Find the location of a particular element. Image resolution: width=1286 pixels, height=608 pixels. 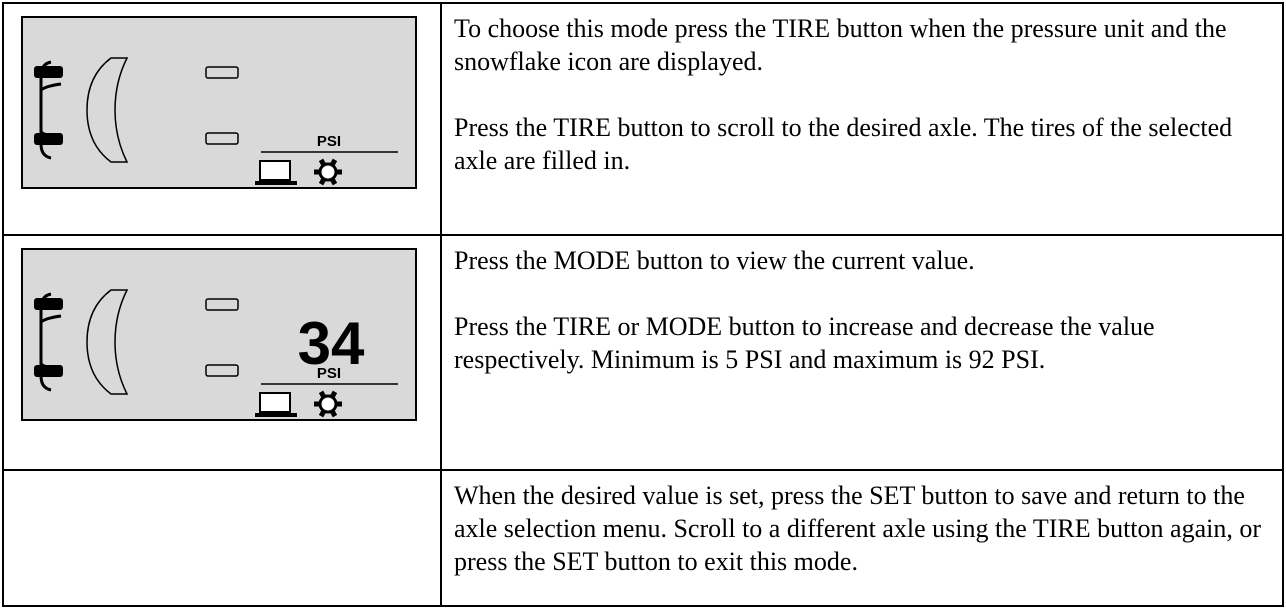

display-cell: PSI is located at coordinates (222, 119).